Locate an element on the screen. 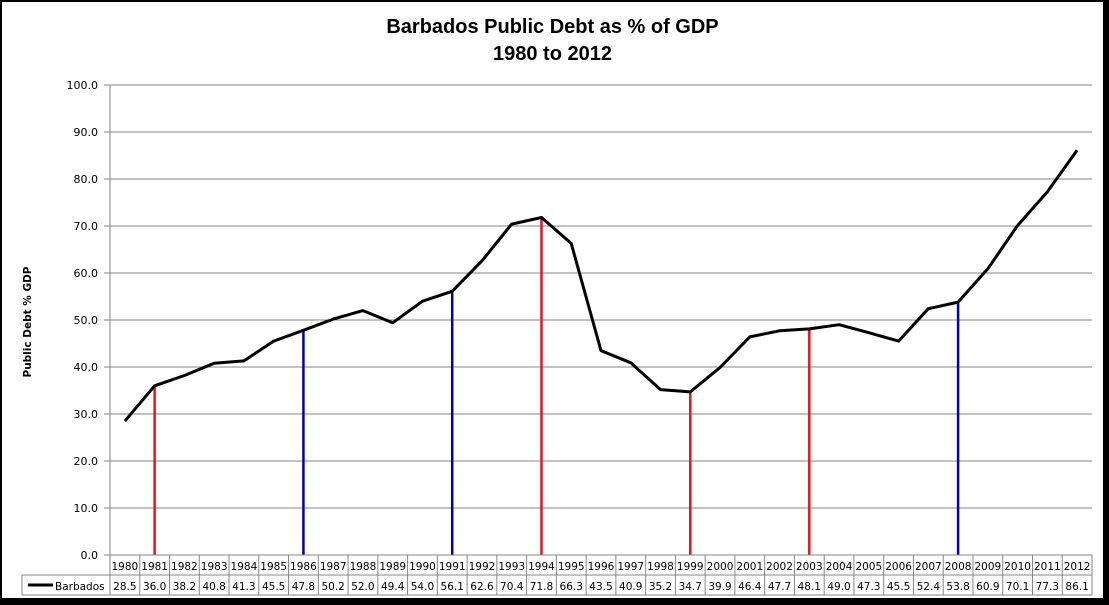 The image size is (1109, 605). y-tick-label: 70.0 is located at coordinates (86, 226).